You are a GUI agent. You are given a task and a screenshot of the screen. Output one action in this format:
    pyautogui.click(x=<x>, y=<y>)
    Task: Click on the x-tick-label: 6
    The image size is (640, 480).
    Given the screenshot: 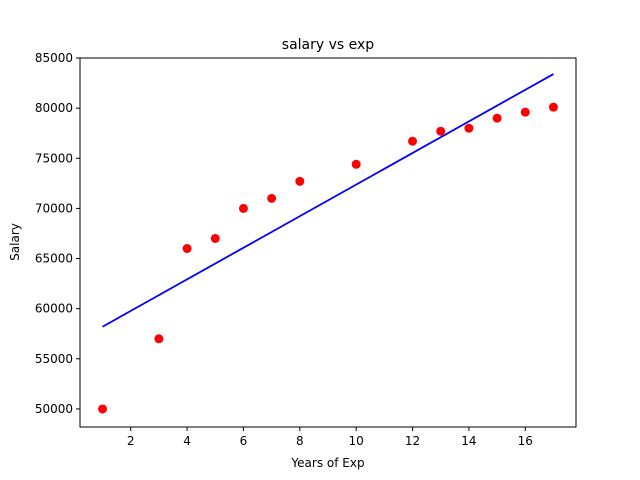 What is the action you would take?
    pyautogui.click(x=244, y=441)
    